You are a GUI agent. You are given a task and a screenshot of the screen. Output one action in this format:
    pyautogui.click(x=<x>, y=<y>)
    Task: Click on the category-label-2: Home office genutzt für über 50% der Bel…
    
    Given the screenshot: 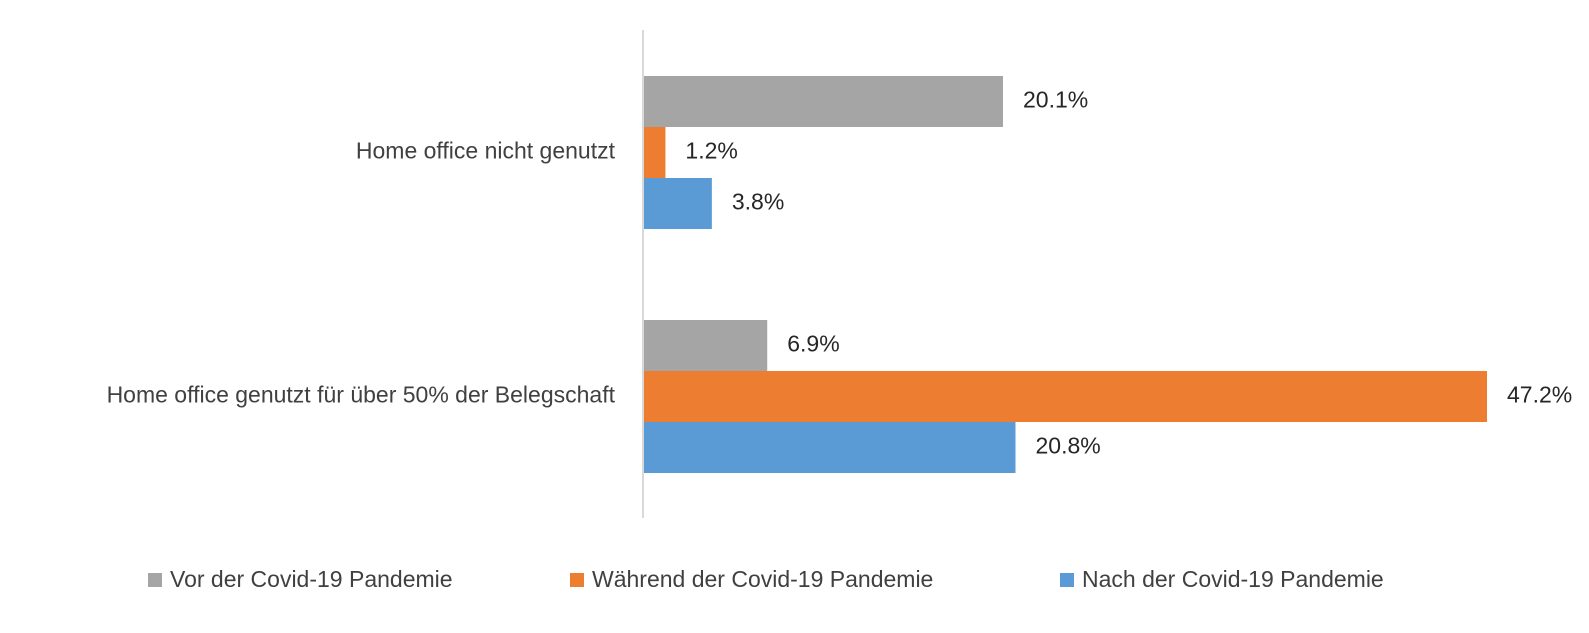 What is the action you would take?
    pyautogui.click(x=361, y=395)
    